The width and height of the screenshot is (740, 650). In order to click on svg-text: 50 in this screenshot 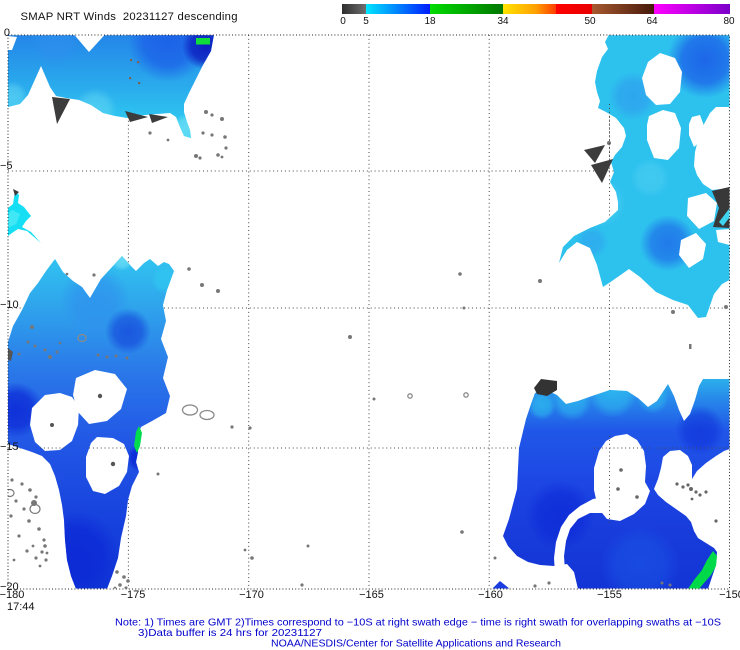, I will do `click(590, 21)`.